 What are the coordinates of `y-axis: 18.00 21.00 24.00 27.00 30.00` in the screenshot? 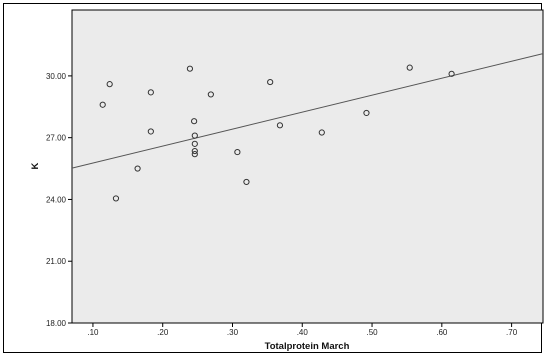 It's located at (59, 200).